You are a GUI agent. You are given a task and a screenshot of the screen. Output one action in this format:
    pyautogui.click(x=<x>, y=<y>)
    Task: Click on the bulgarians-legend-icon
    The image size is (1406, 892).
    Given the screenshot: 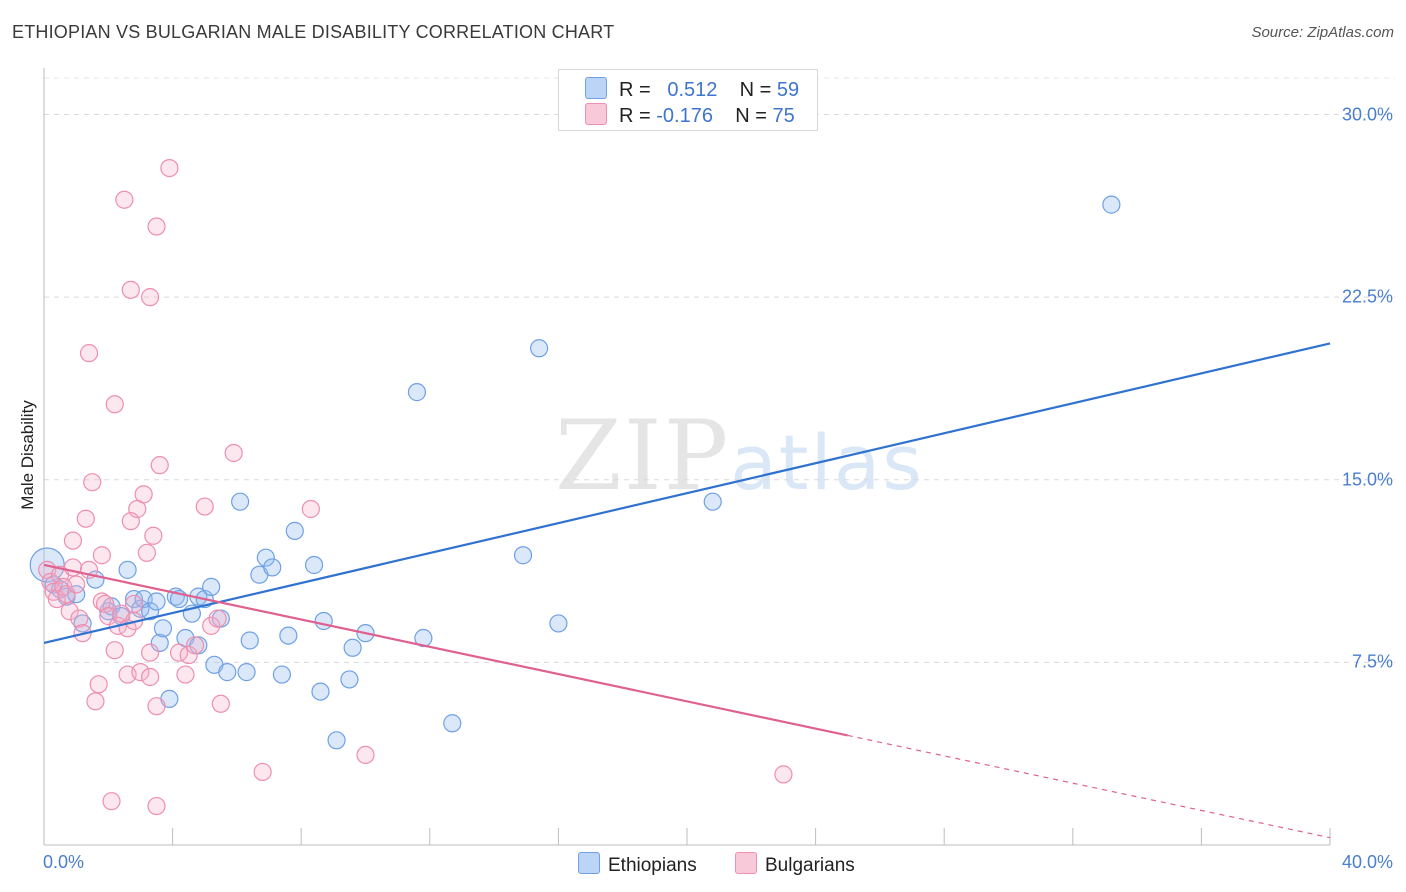 What is the action you would take?
    pyautogui.click(x=746, y=863)
    